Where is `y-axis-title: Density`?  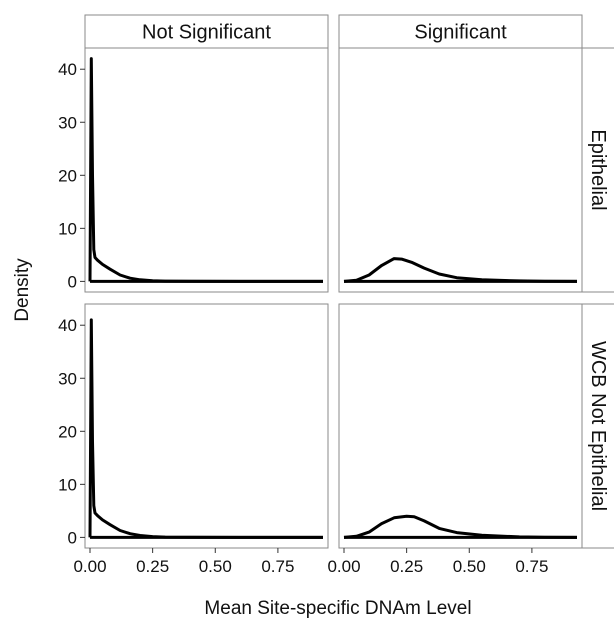 y-axis-title: Density is located at coordinates (22, 290).